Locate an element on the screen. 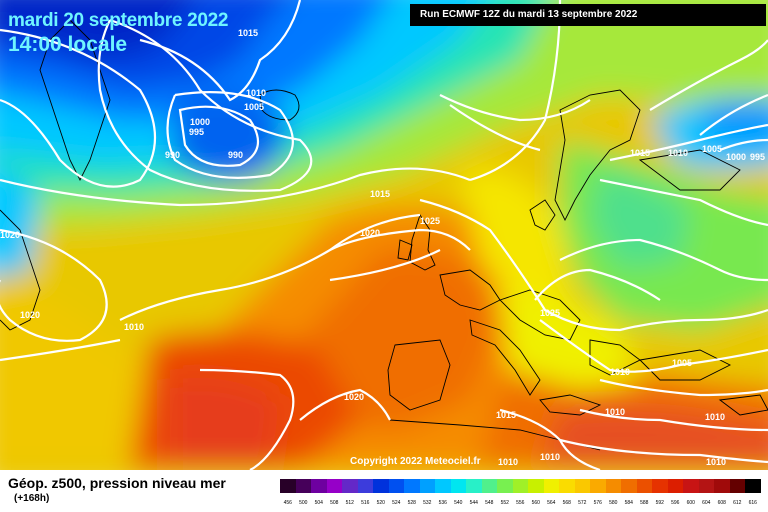 The width and height of the screenshot is (768, 512). scale-label: 584 is located at coordinates (628, 503).